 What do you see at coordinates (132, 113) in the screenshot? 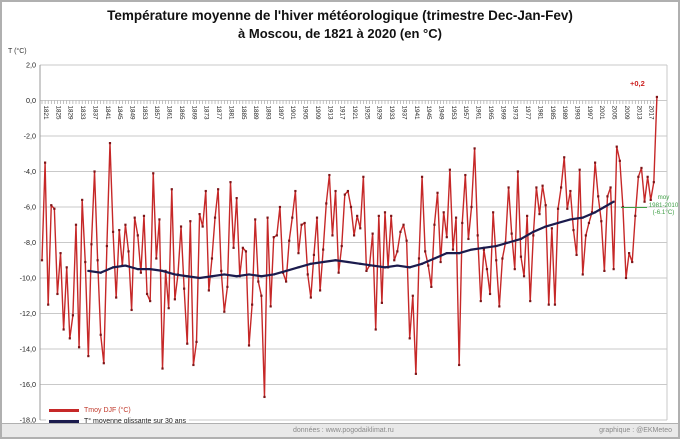
I see `svg-text: 1849` at bounding box center [132, 113].